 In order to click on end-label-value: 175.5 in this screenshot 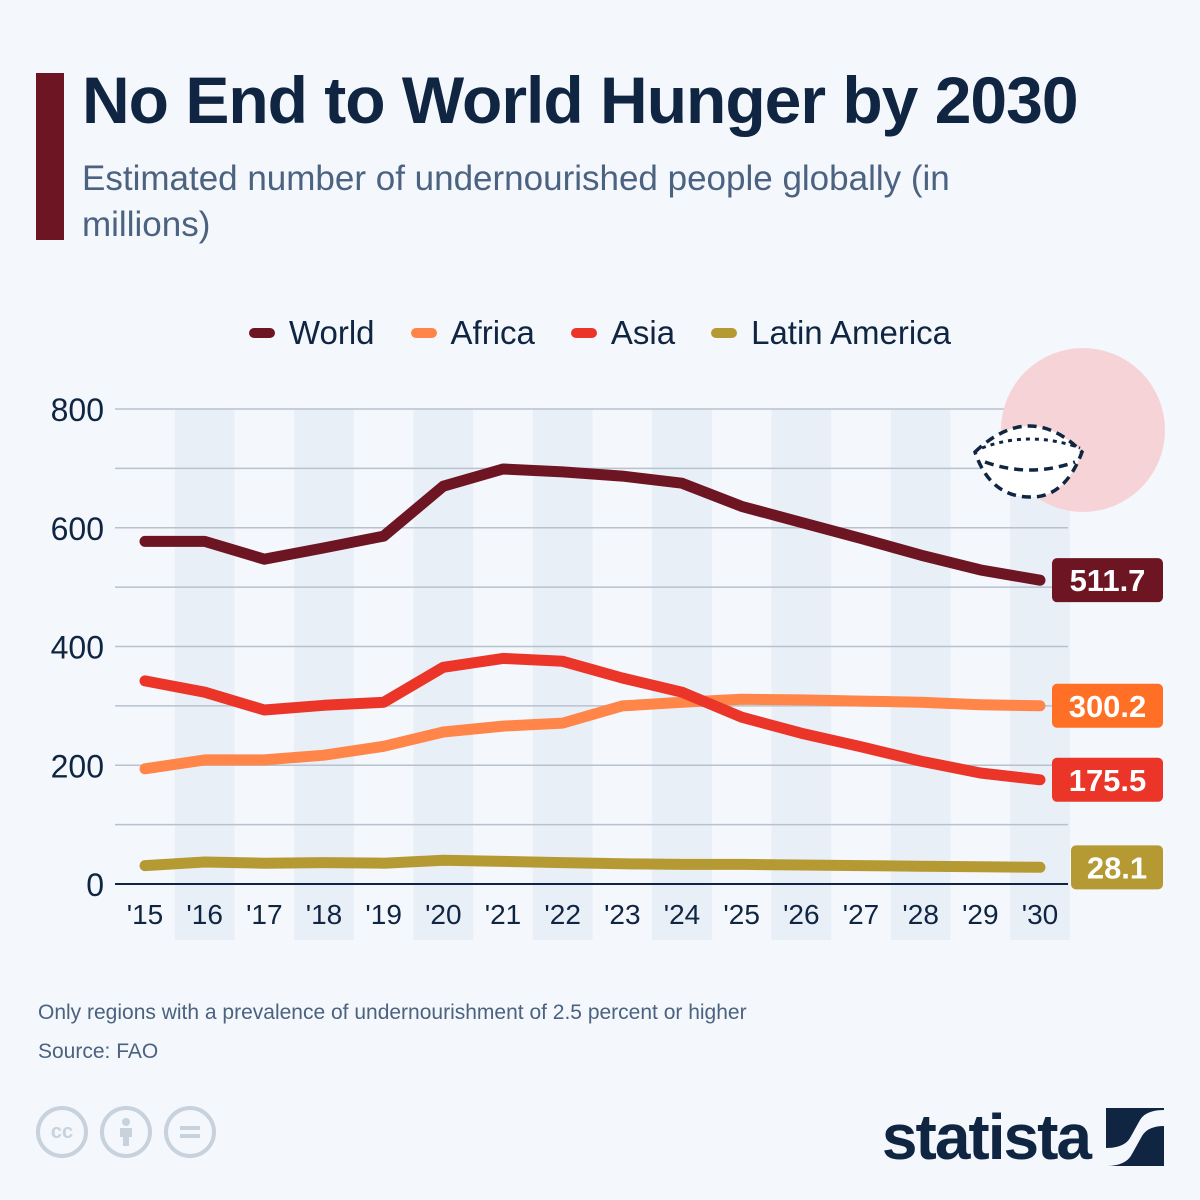, I will do `click(1108, 780)`.